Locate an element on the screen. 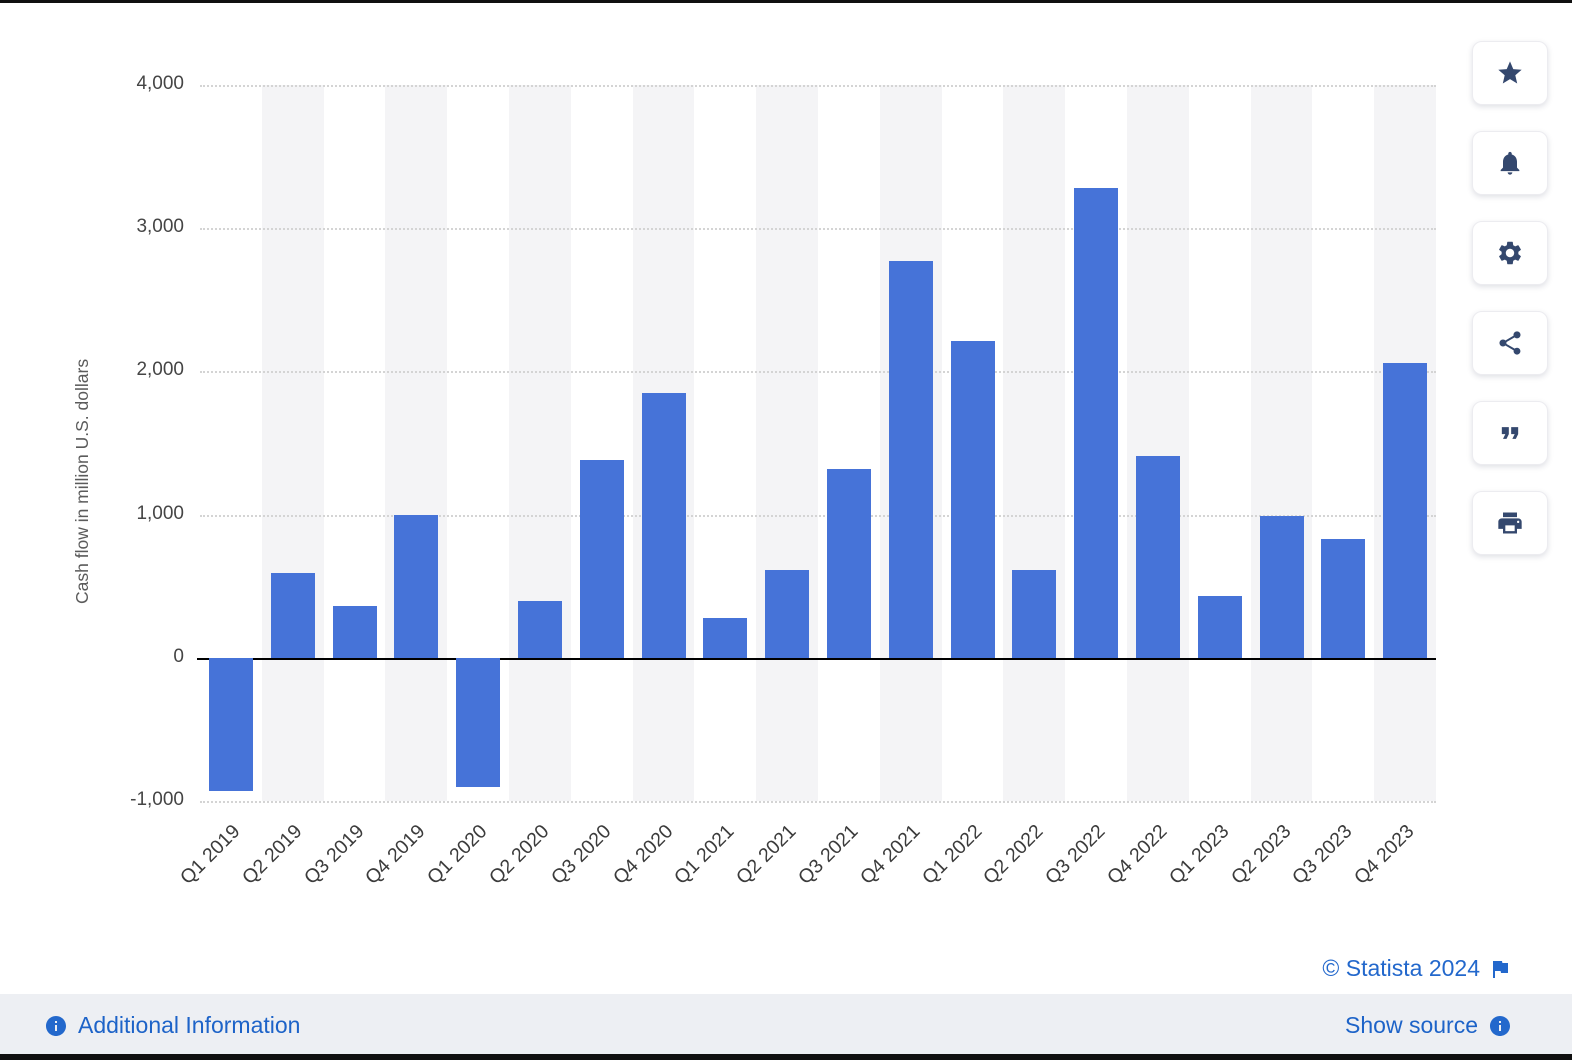 This screenshot has width=1572, height=1060. favorite-button is located at coordinates (1510, 73).